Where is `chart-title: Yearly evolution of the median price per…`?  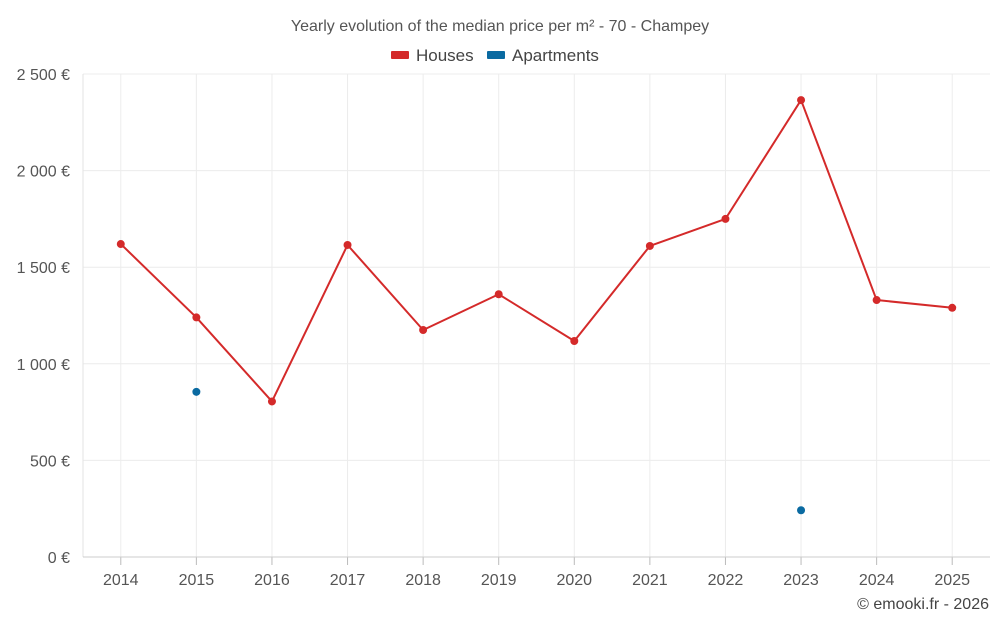
chart-title: Yearly evolution of the median price per… is located at coordinates (500, 26).